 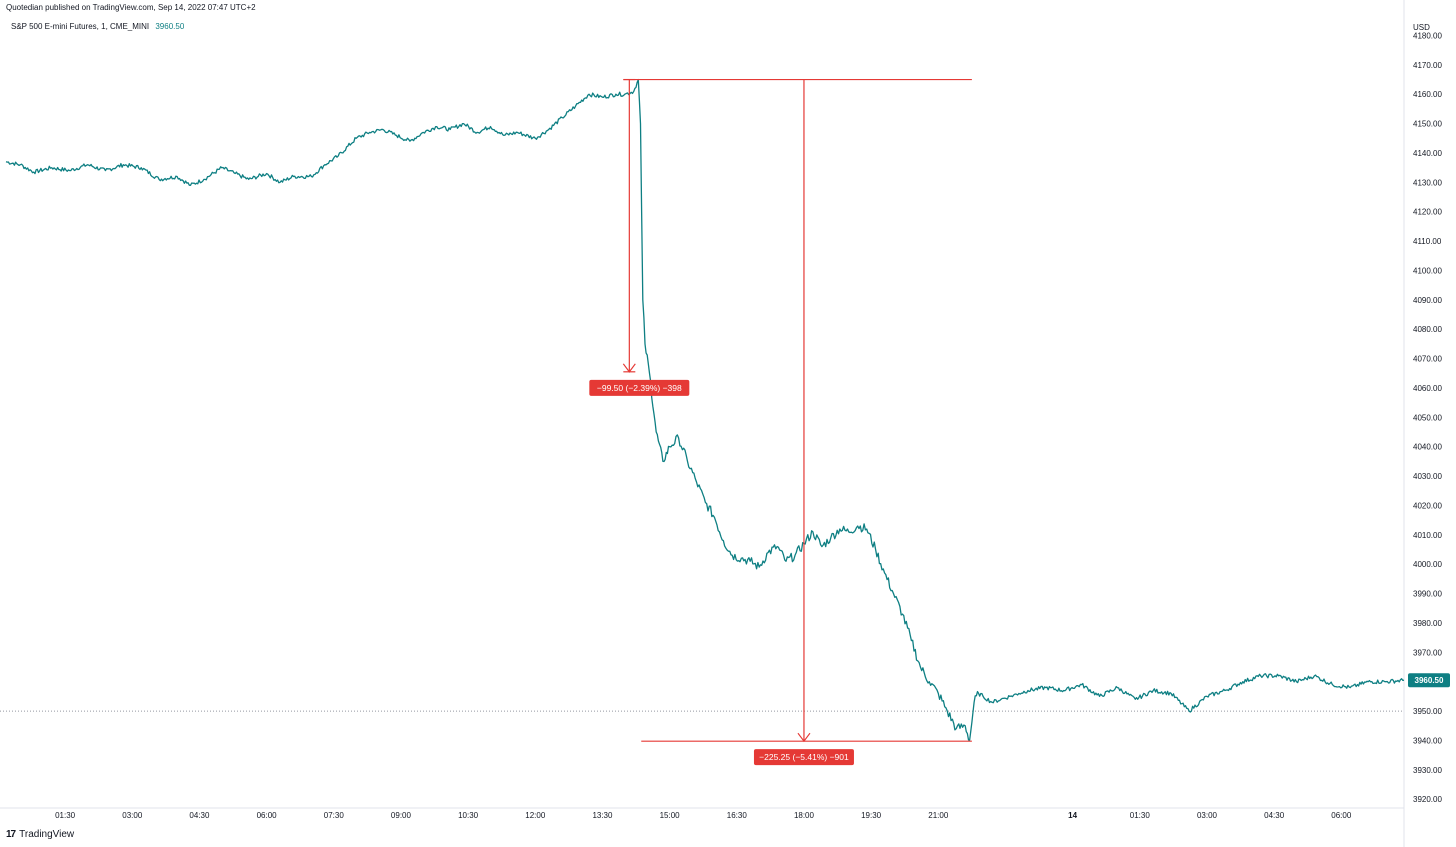 What do you see at coordinates (1427, 65) in the screenshot?
I see `y-tick-label: 4170.00` at bounding box center [1427, 65].